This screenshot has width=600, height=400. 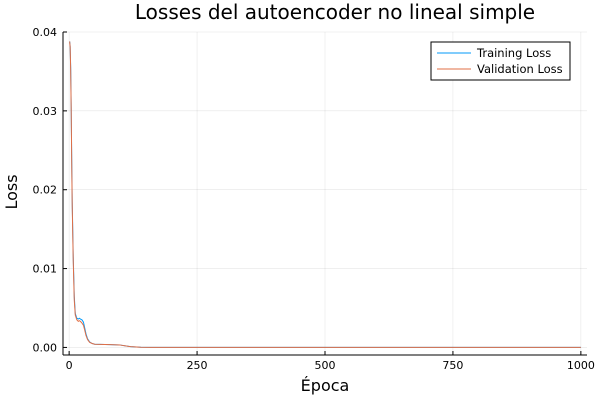 I want to click on y-tick-label: 0.00, so click(x=45, y=347).